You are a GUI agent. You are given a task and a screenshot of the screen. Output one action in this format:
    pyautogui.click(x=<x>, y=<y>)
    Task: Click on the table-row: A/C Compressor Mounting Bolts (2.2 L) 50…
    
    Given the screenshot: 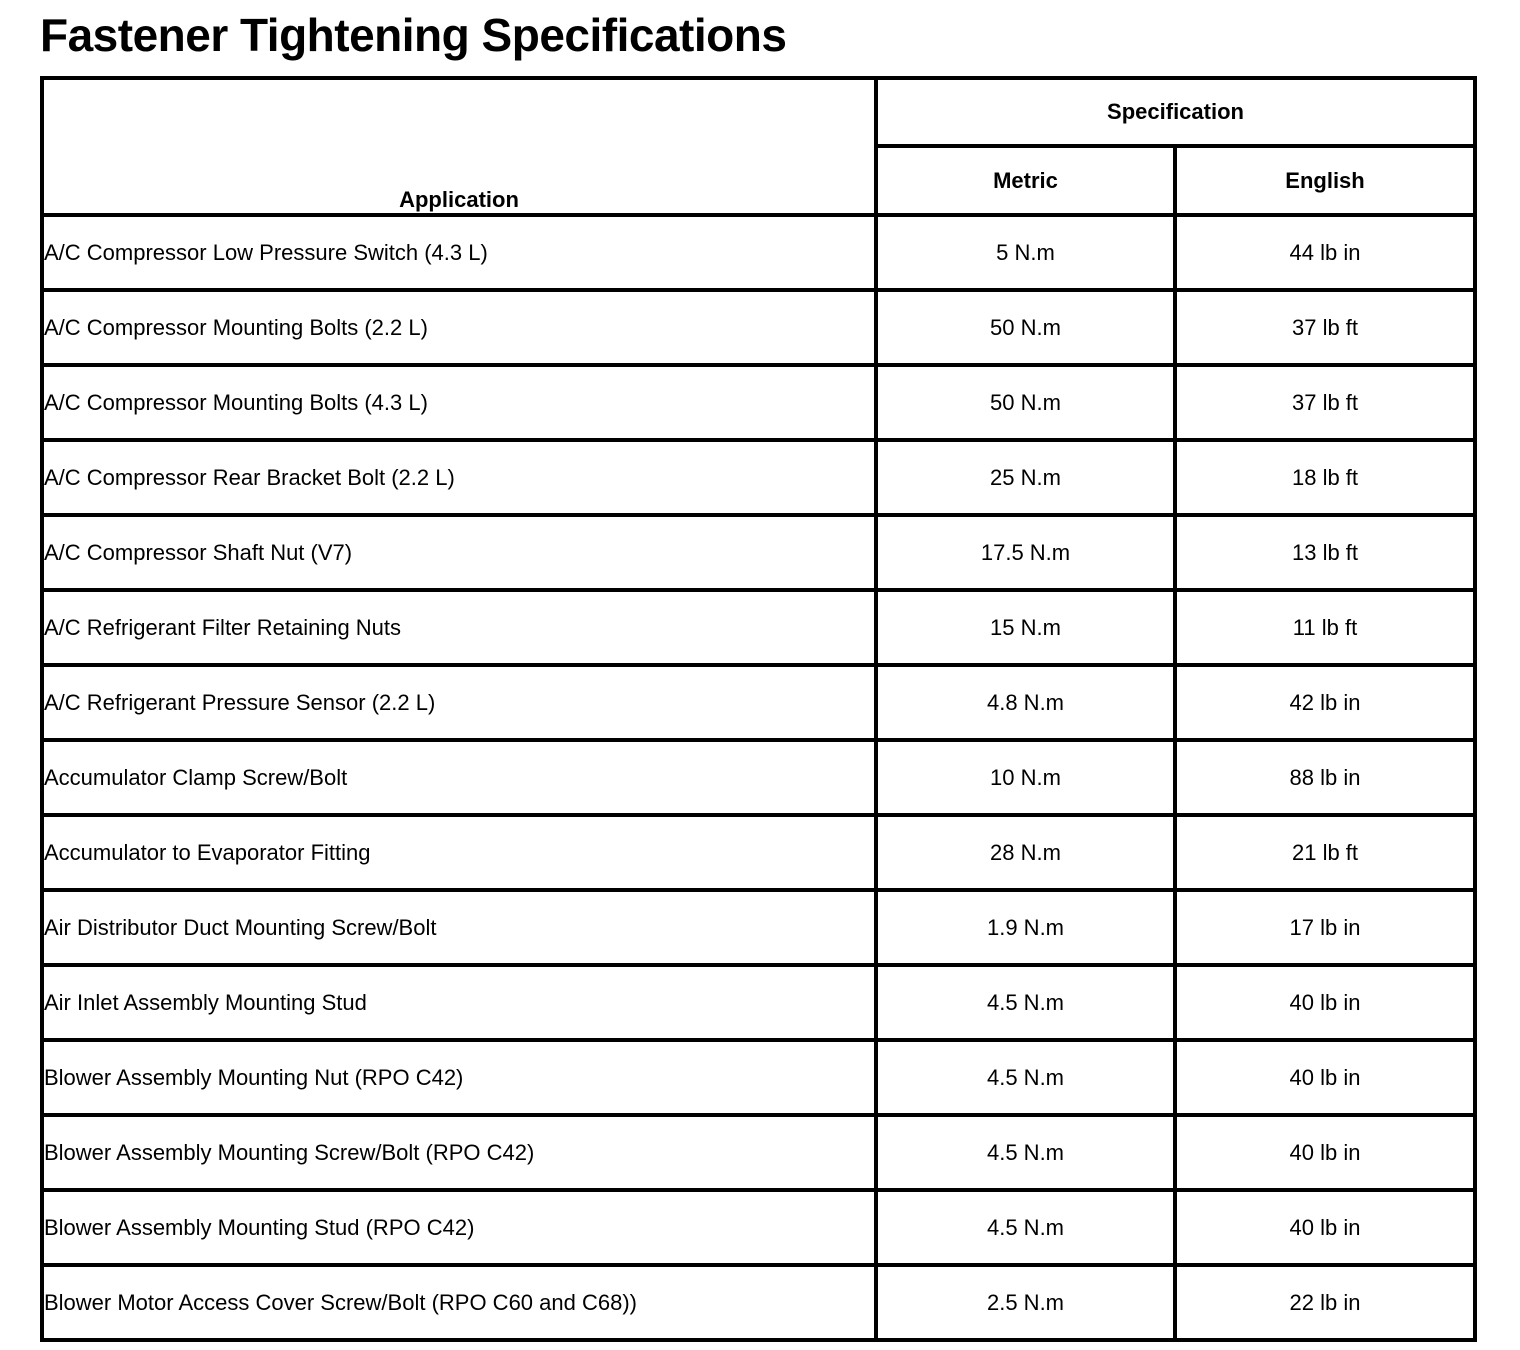 What is the action you would take?
    pyautogui.click(x=759, y=328)
    